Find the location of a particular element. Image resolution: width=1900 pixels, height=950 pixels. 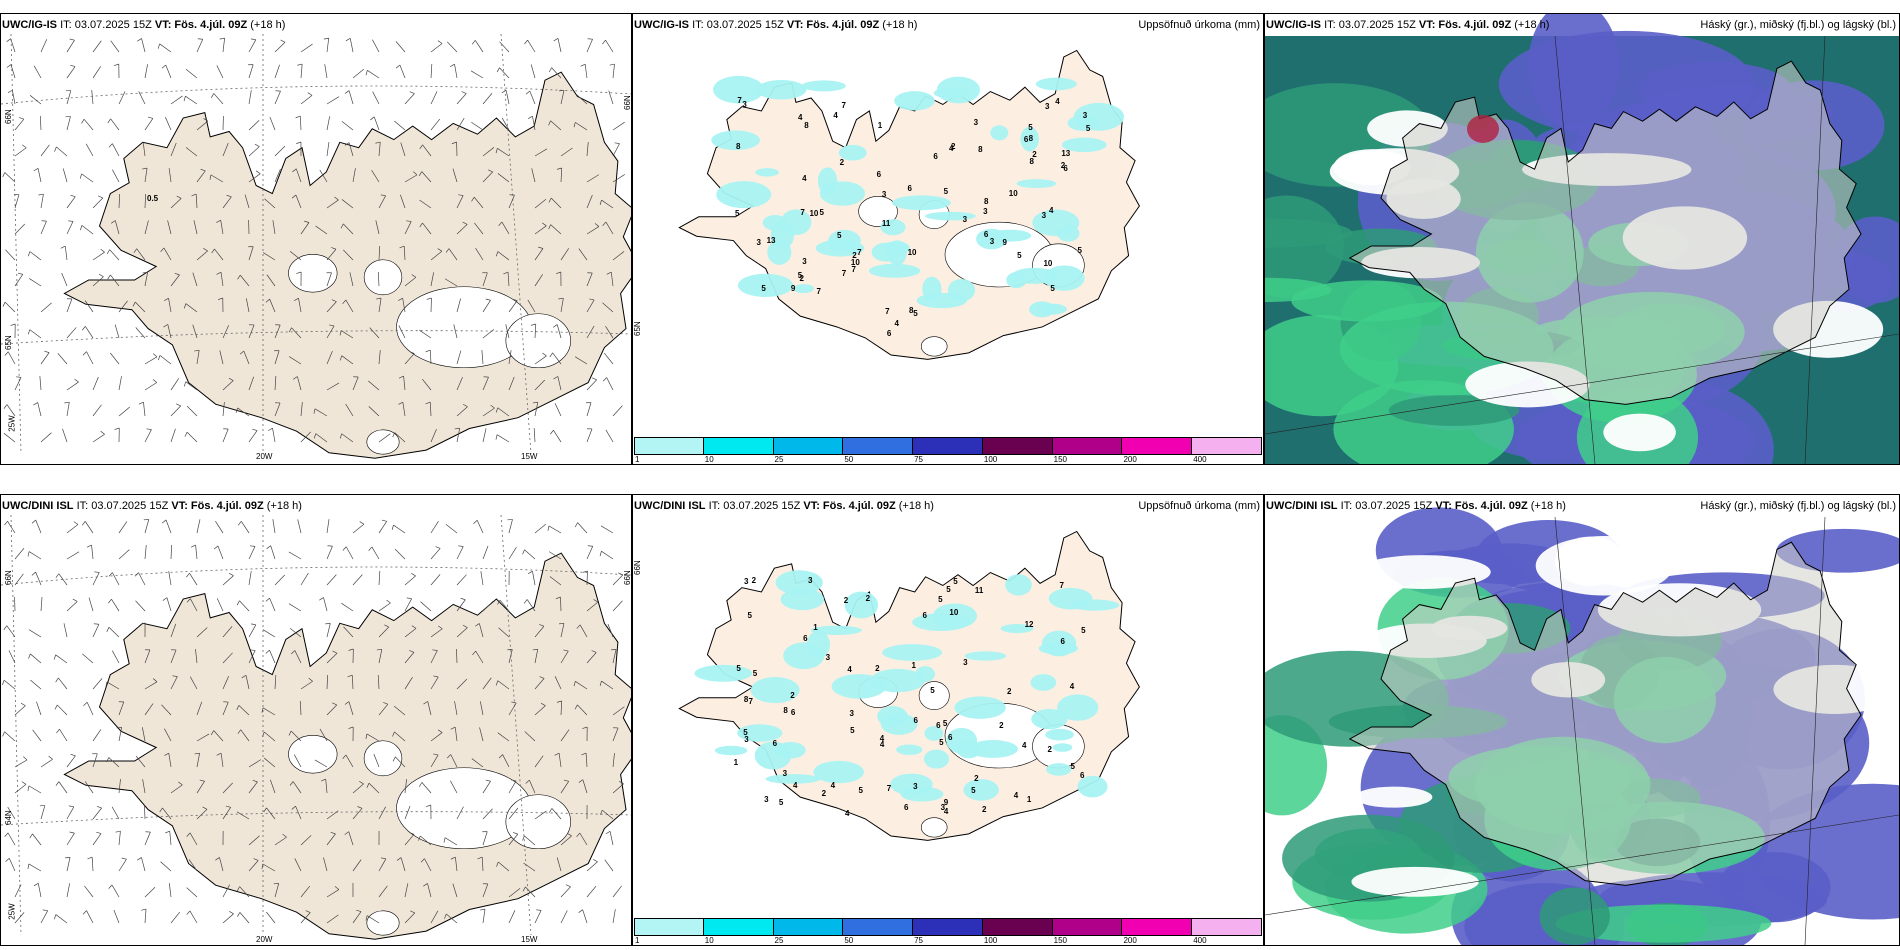

precip-value-label: 11 is located at coordinates (979, 590).